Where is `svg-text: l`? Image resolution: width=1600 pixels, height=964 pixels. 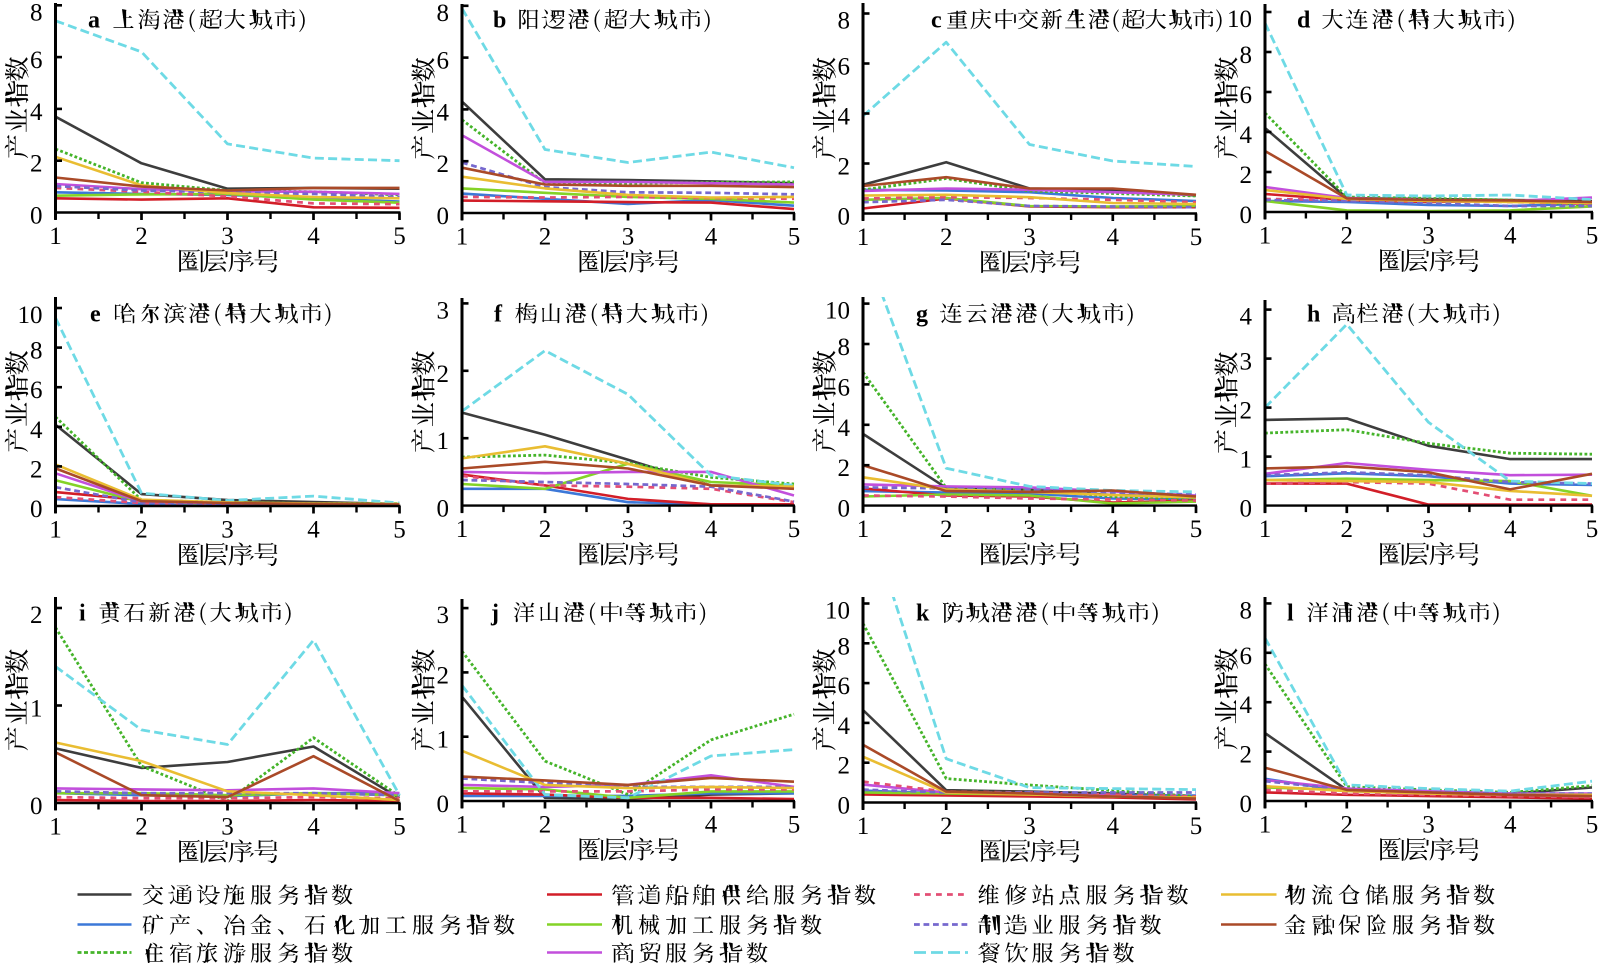
svg-text: l is located at coordinates (1290, 614).